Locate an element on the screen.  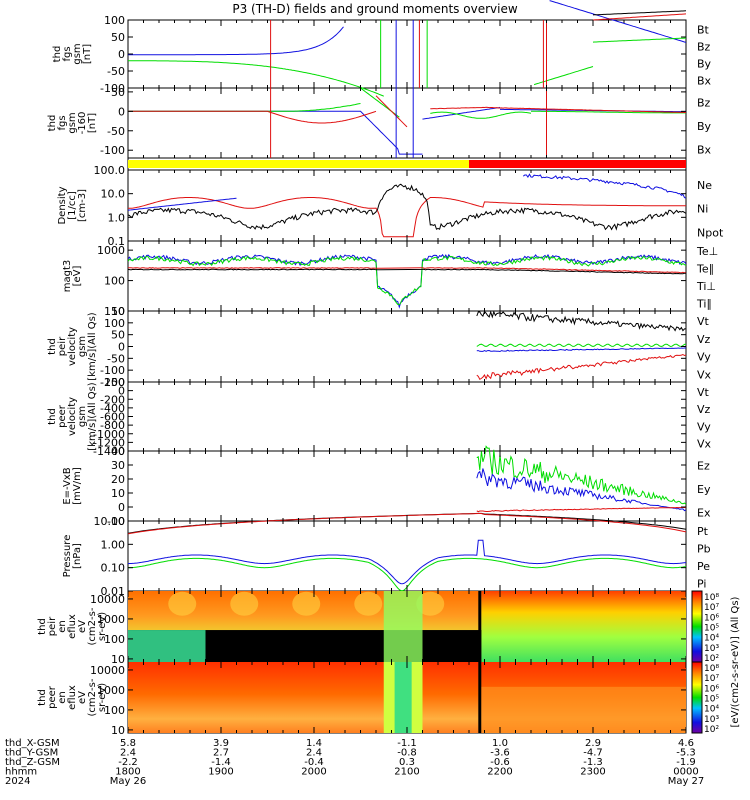
legend-label: Bz is located at coordinates (704, 47).